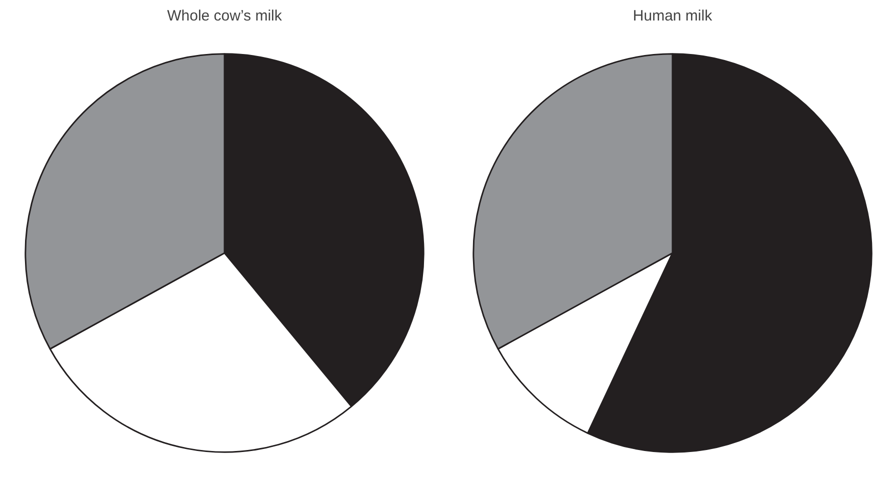 The height and width of the screenshot is (481, 896). What do you see at coordinates (672, 16) in the screenshot?
I see `chart-title: Human milk` at bounding box center [672, 16].